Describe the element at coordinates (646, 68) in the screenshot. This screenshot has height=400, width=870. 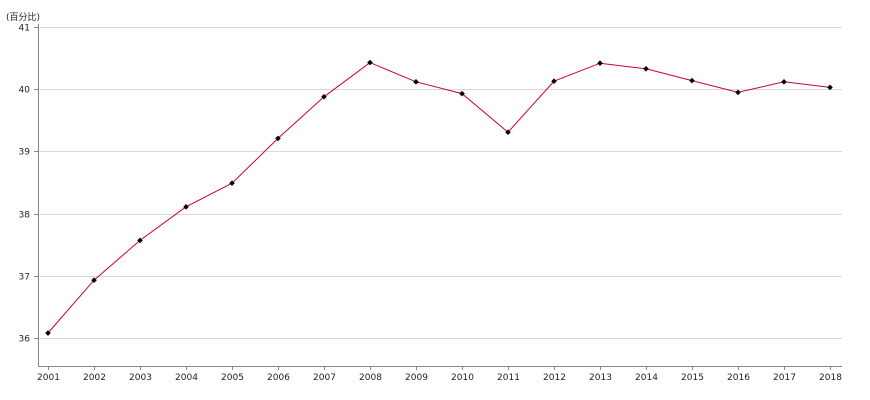
I see `data-point-2014` at that location.